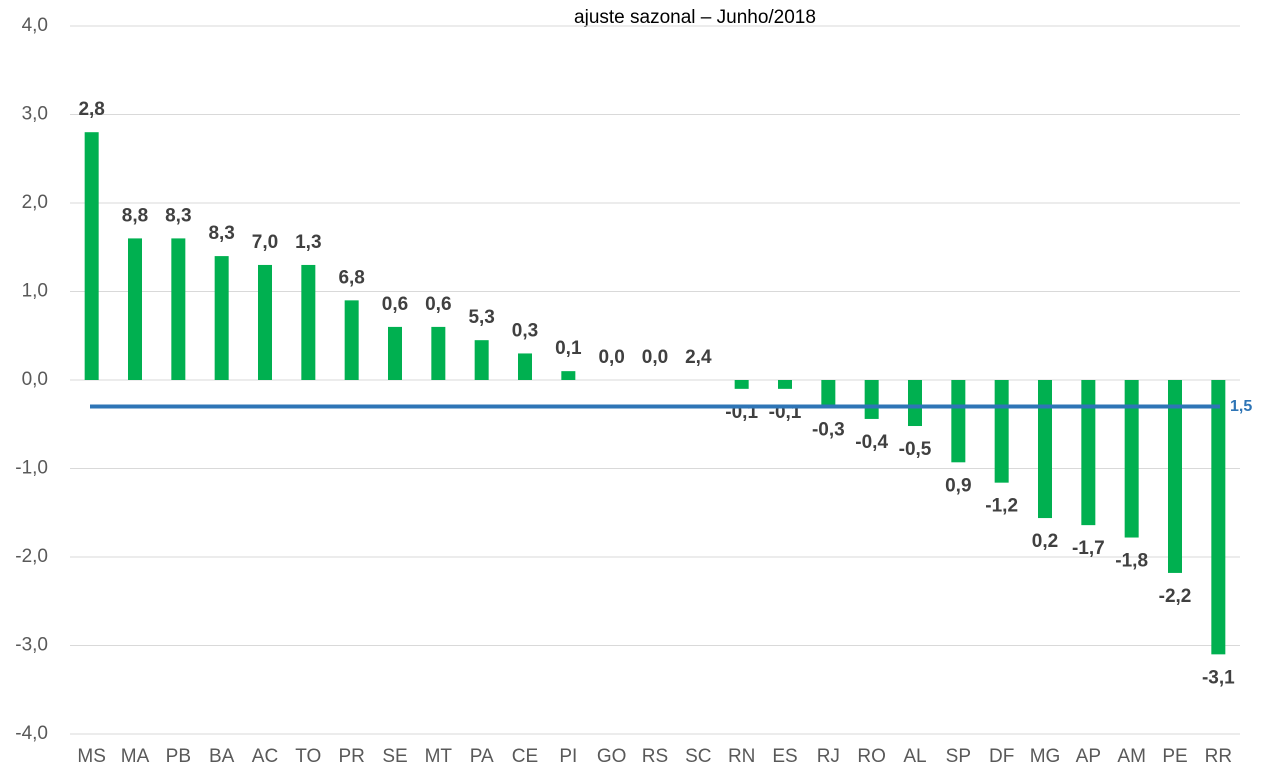  I want to click on x-tick-label: AL, so click(914, 756).